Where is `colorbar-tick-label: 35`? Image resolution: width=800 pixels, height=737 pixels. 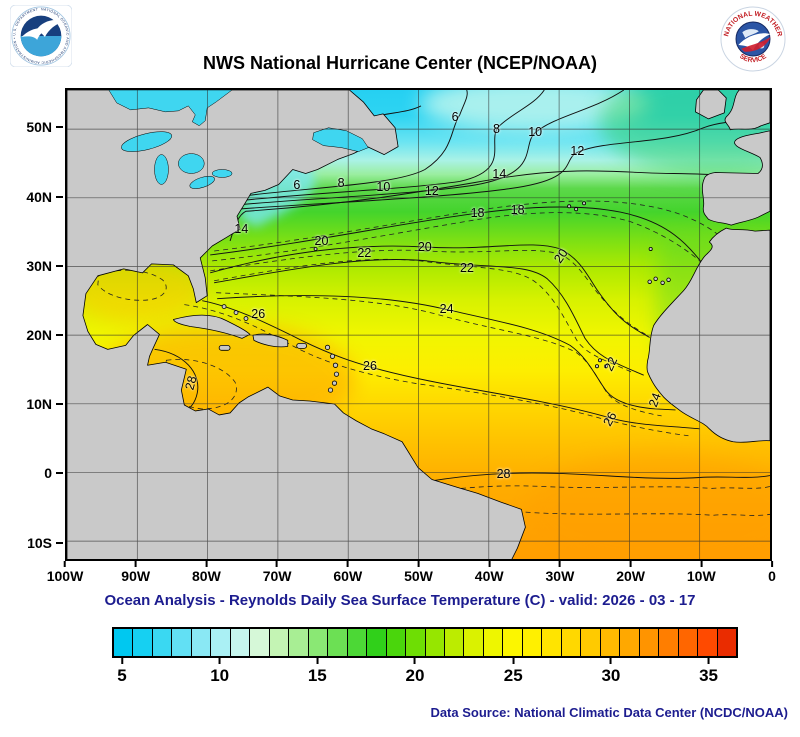 colorbar-tick-label: 35 is located at coordinates (709, 675).